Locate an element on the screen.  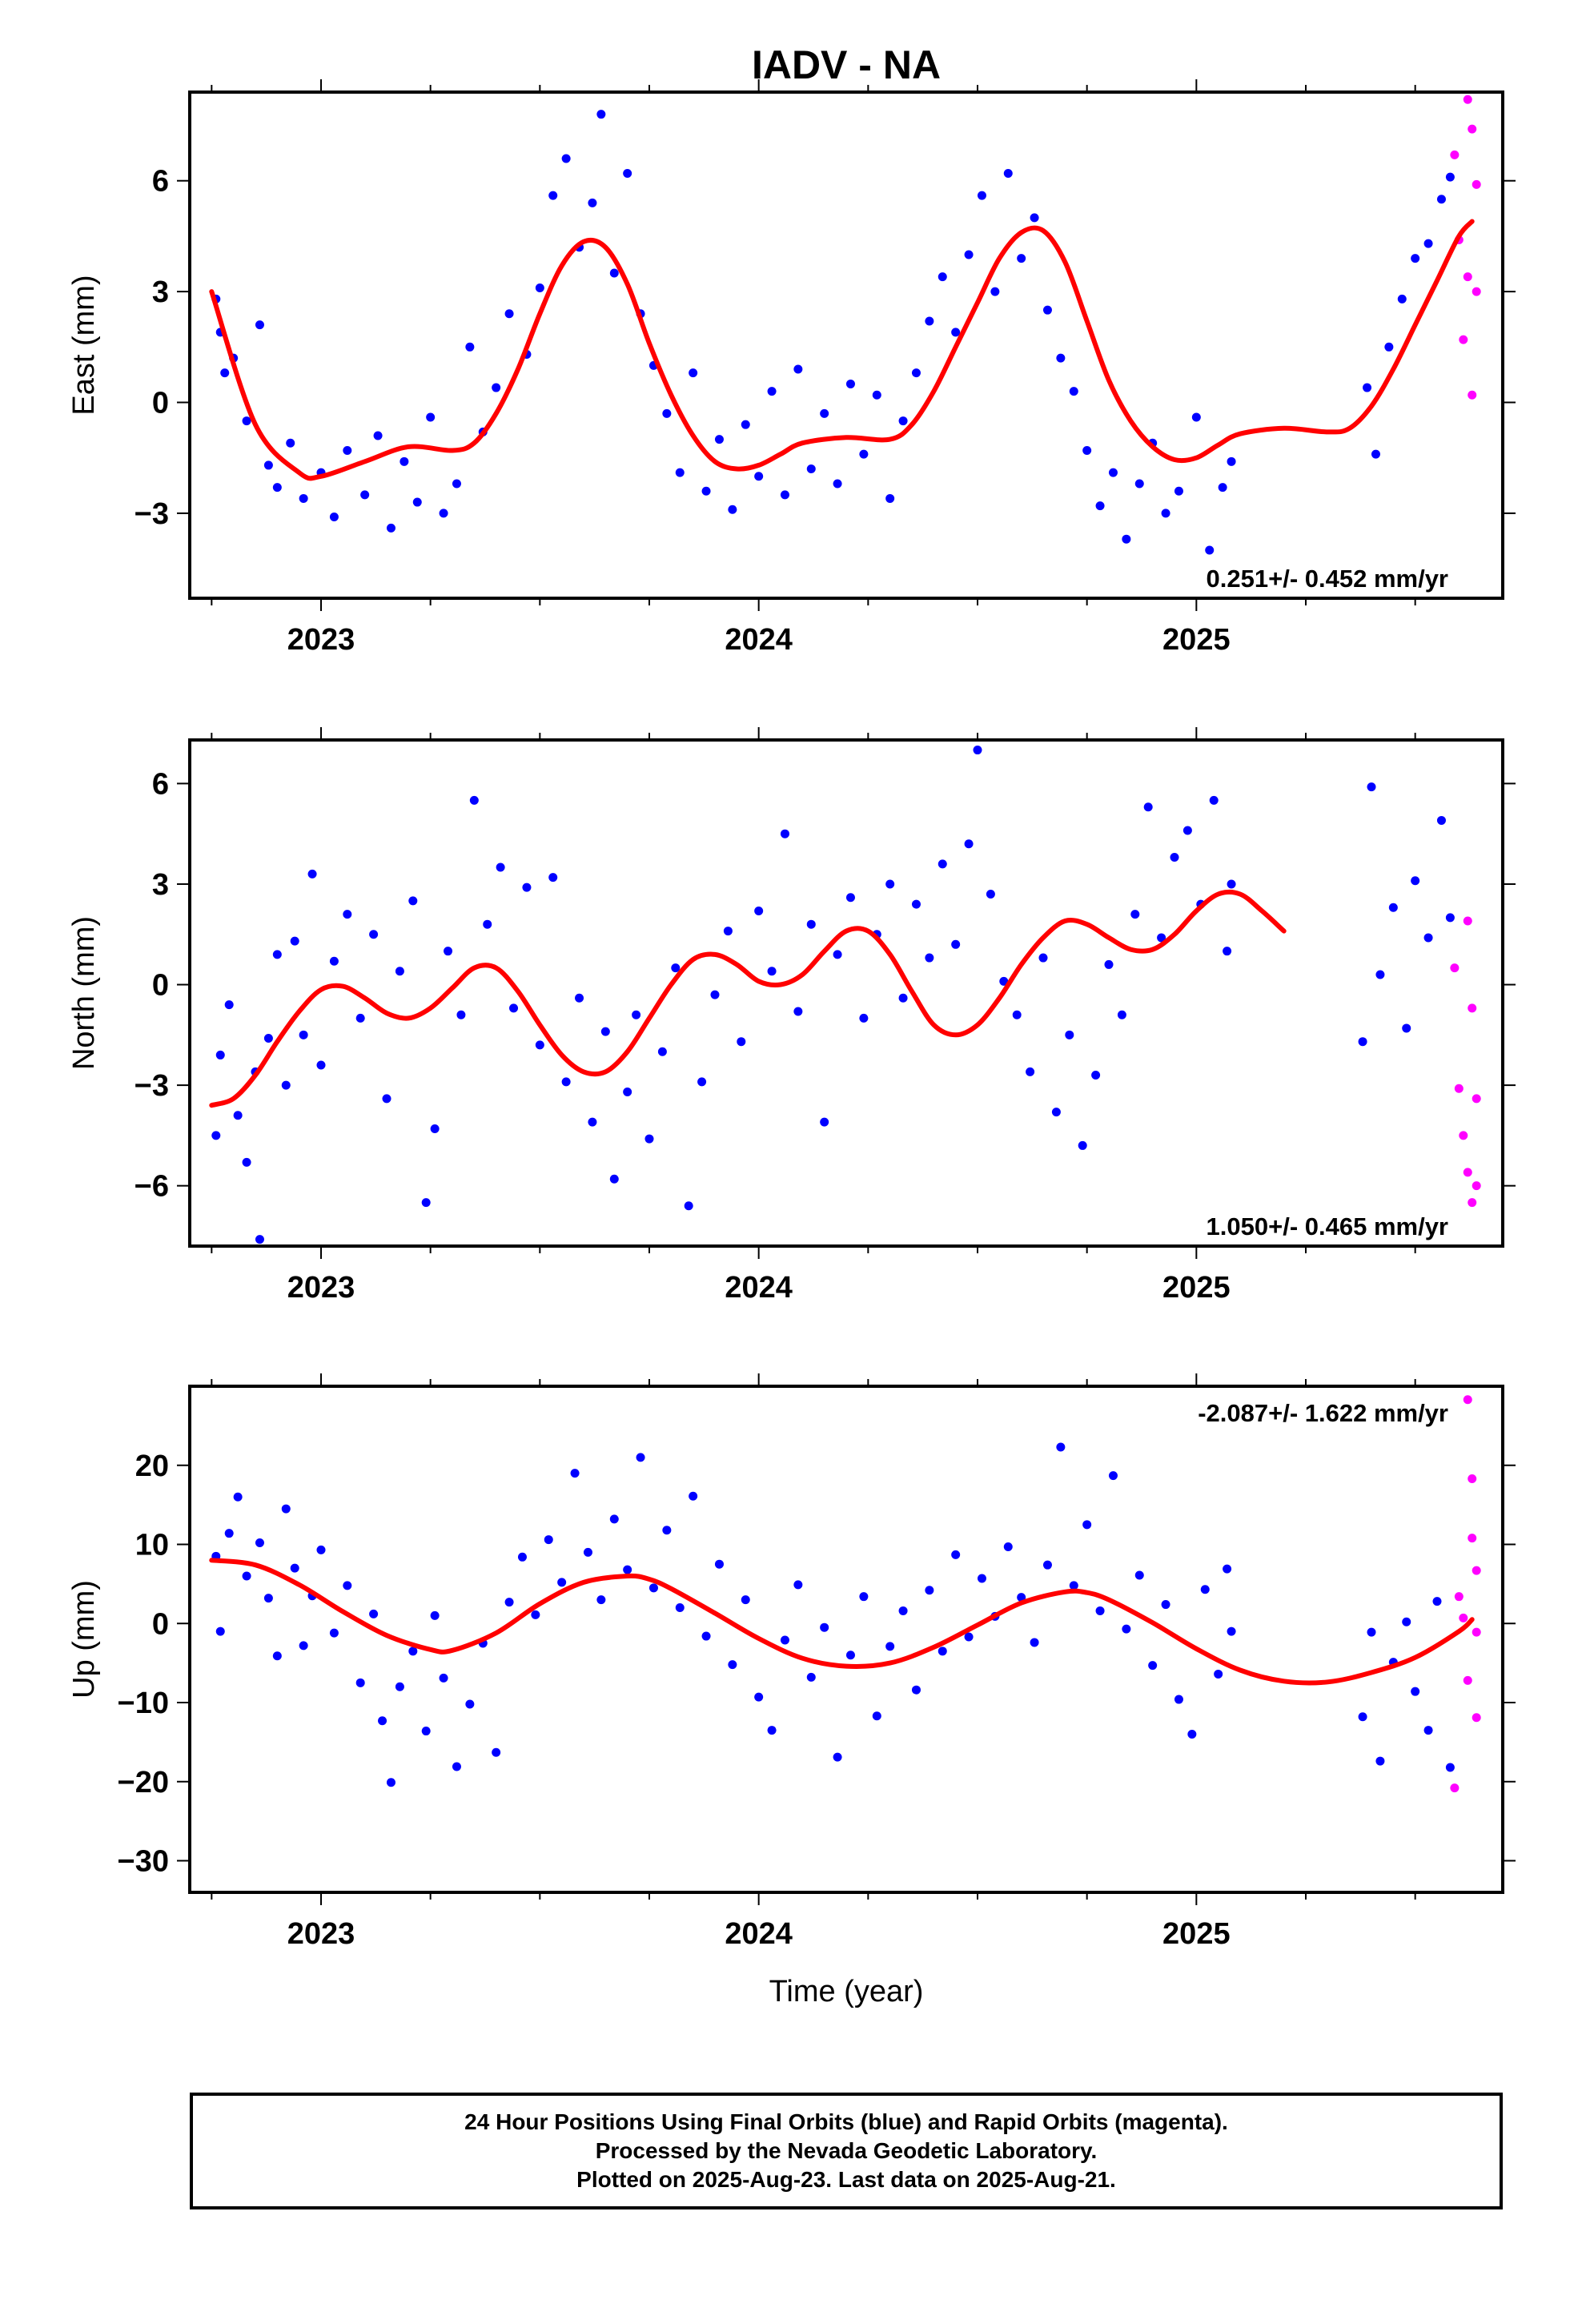
y-tick-label: −6 is located at coordinates (152, 1187).